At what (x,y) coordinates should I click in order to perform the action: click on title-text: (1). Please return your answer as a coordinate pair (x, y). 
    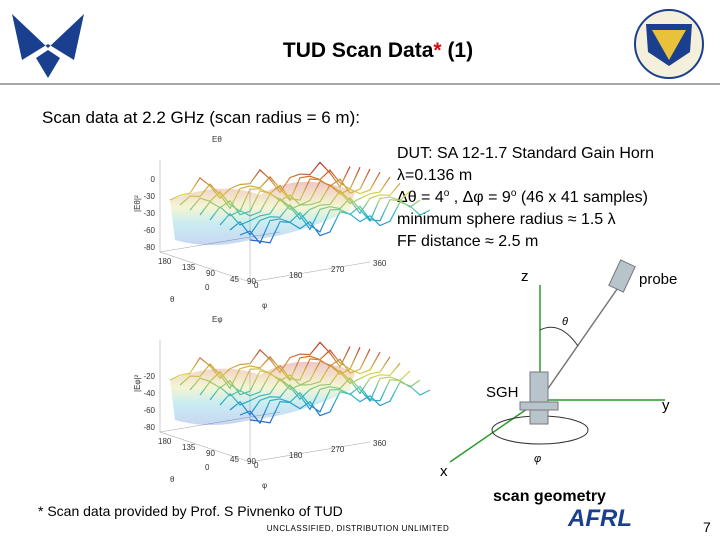
    Looking at the image, I should click on (458, 50).